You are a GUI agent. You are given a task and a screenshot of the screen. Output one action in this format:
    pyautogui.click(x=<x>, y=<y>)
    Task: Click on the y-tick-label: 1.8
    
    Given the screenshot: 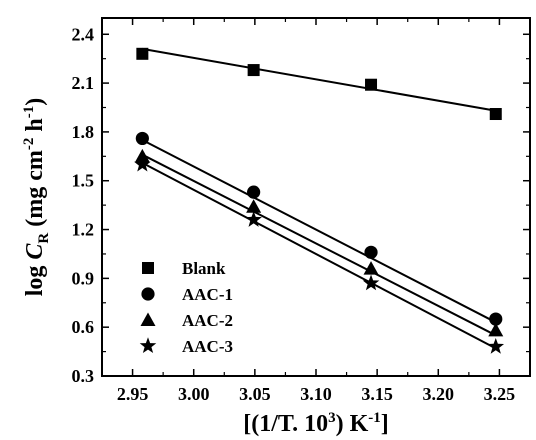 What is the action you would take?
    pyautogui.click(x=83, y=132)
    